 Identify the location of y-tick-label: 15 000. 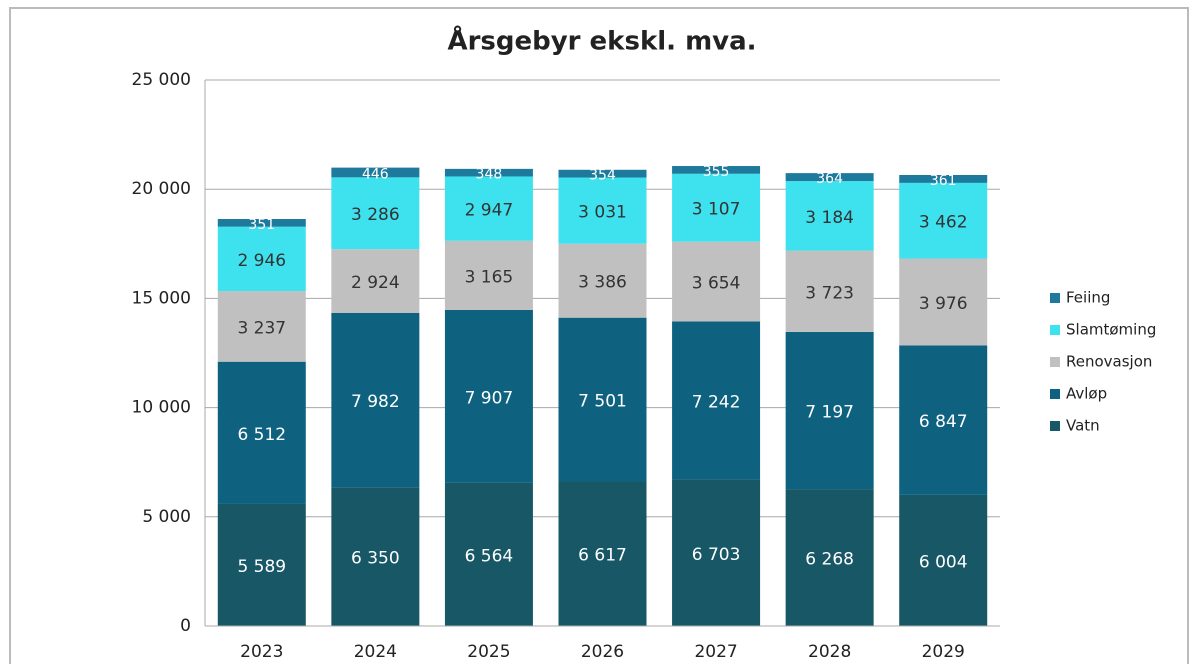
(161, 298).